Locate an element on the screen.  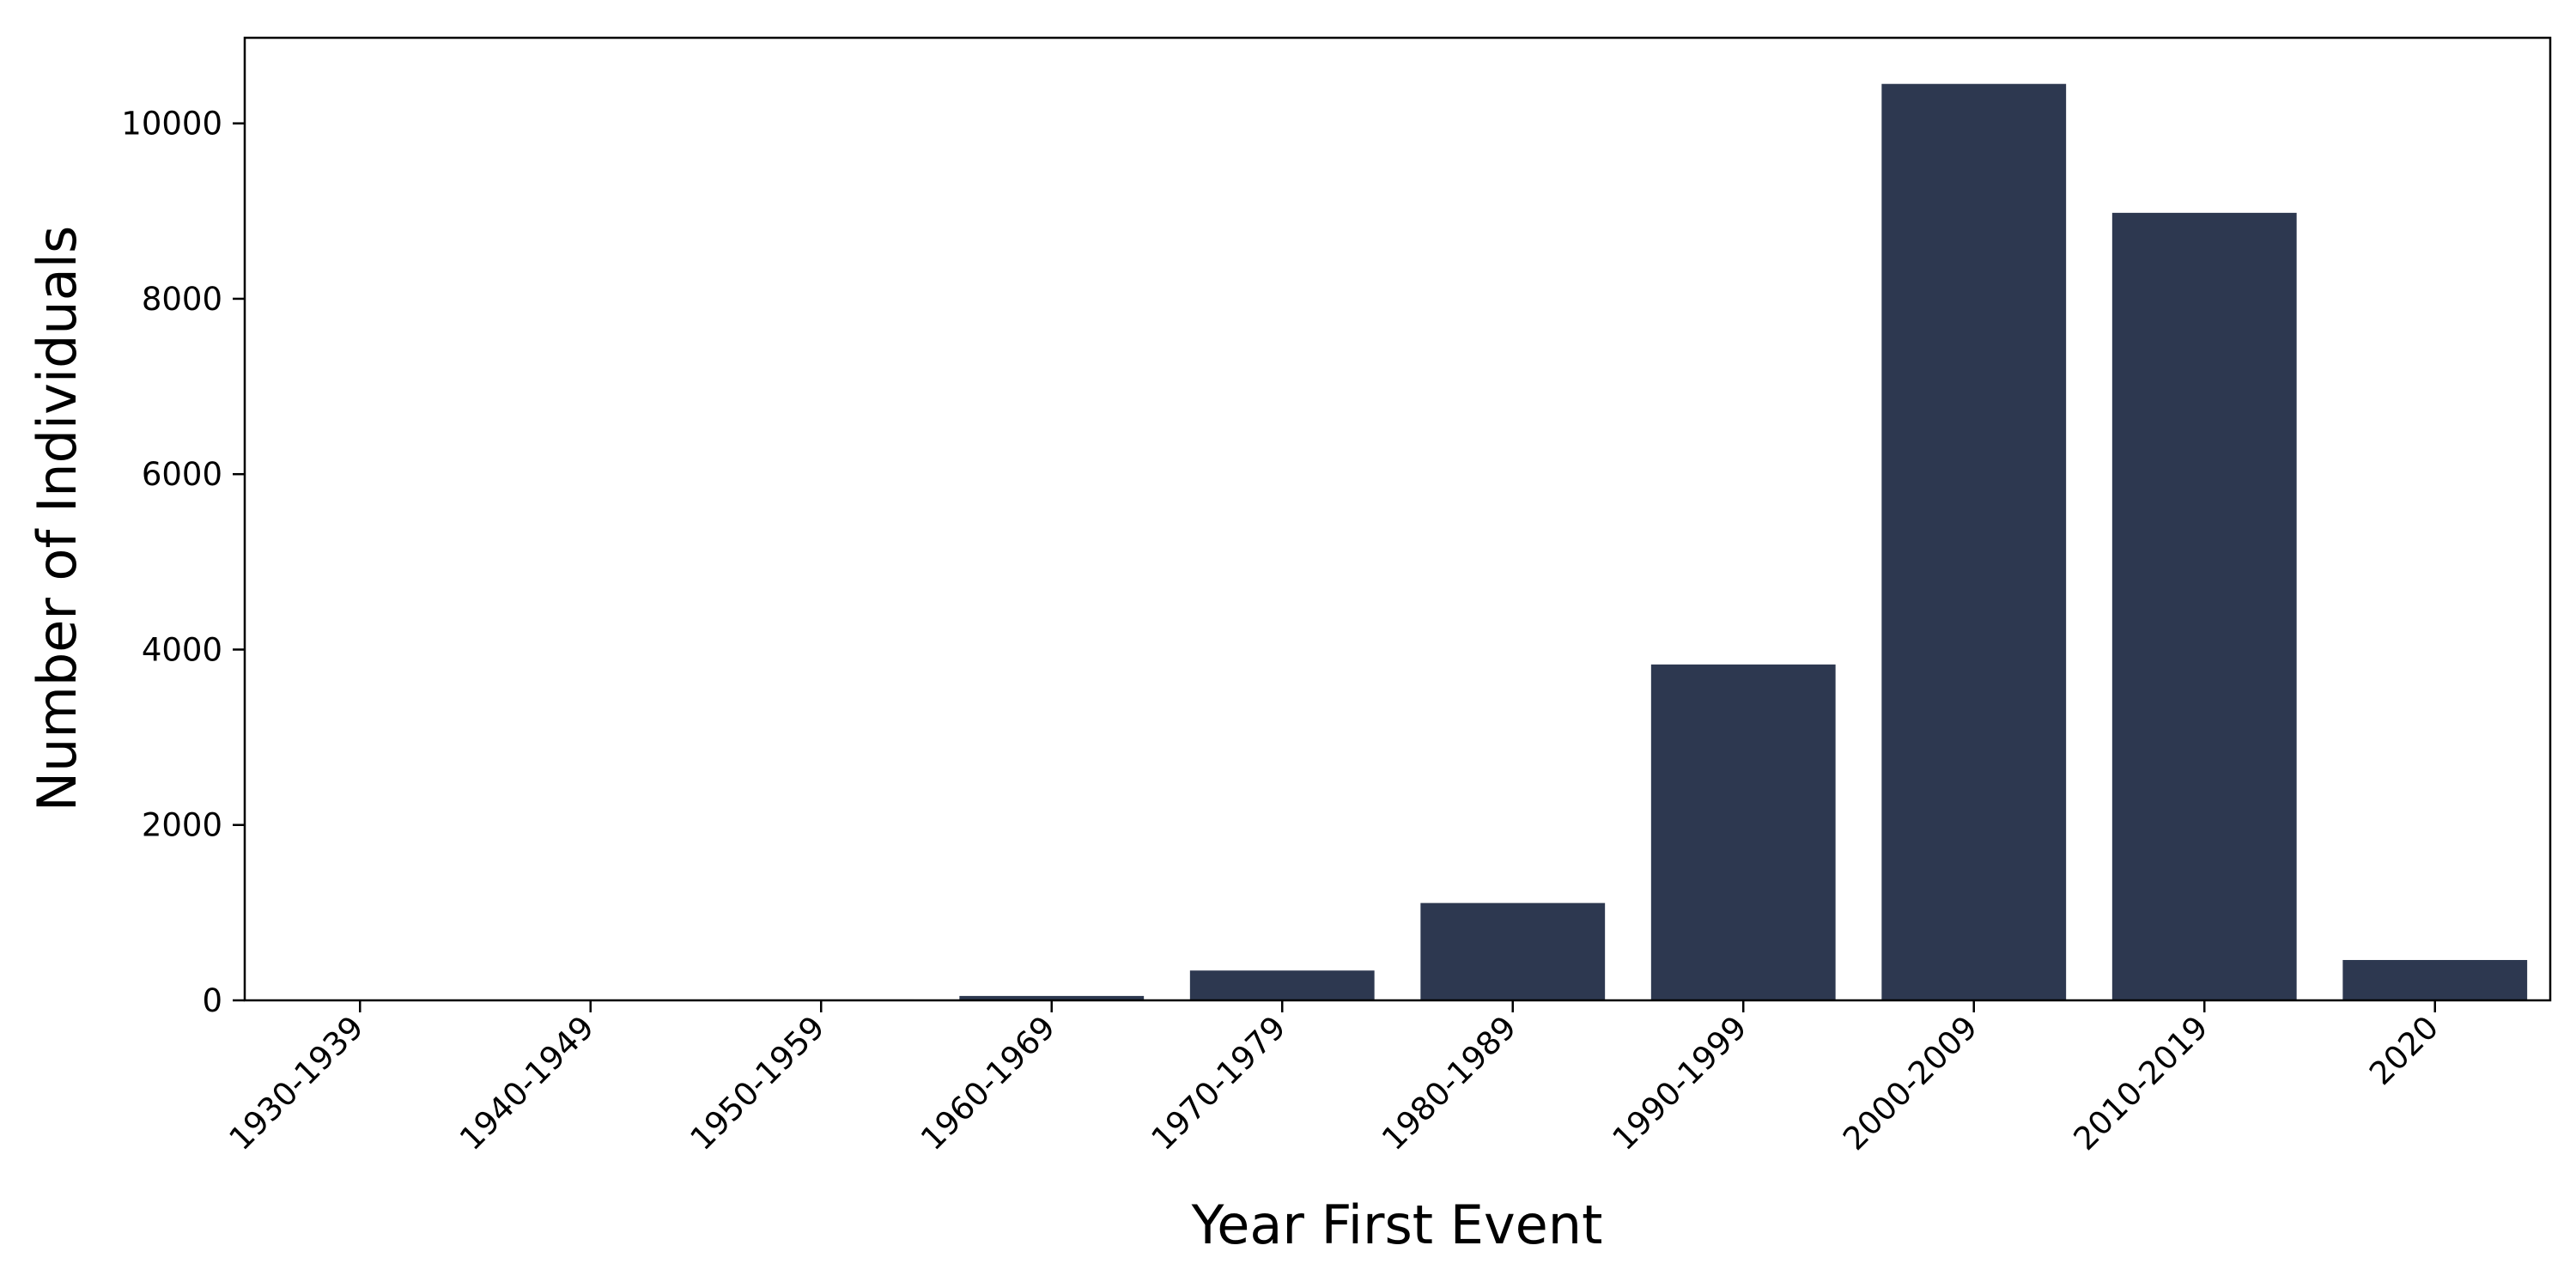
y-tick-label: 4000 is located at coordinates (182, 649).